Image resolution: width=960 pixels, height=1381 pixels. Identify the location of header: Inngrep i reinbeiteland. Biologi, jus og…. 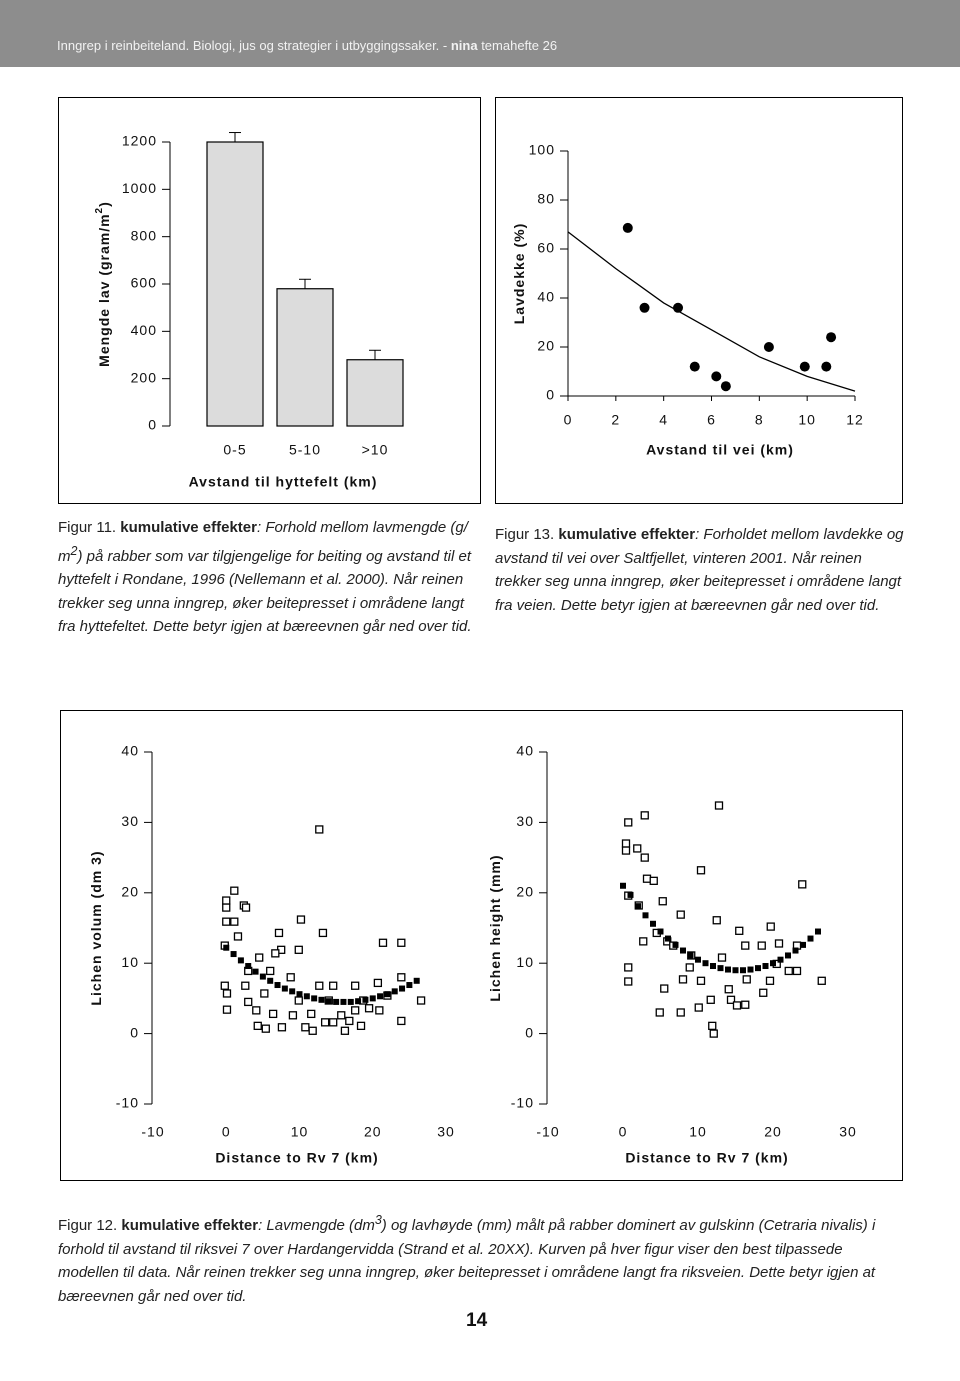
(307, 45).